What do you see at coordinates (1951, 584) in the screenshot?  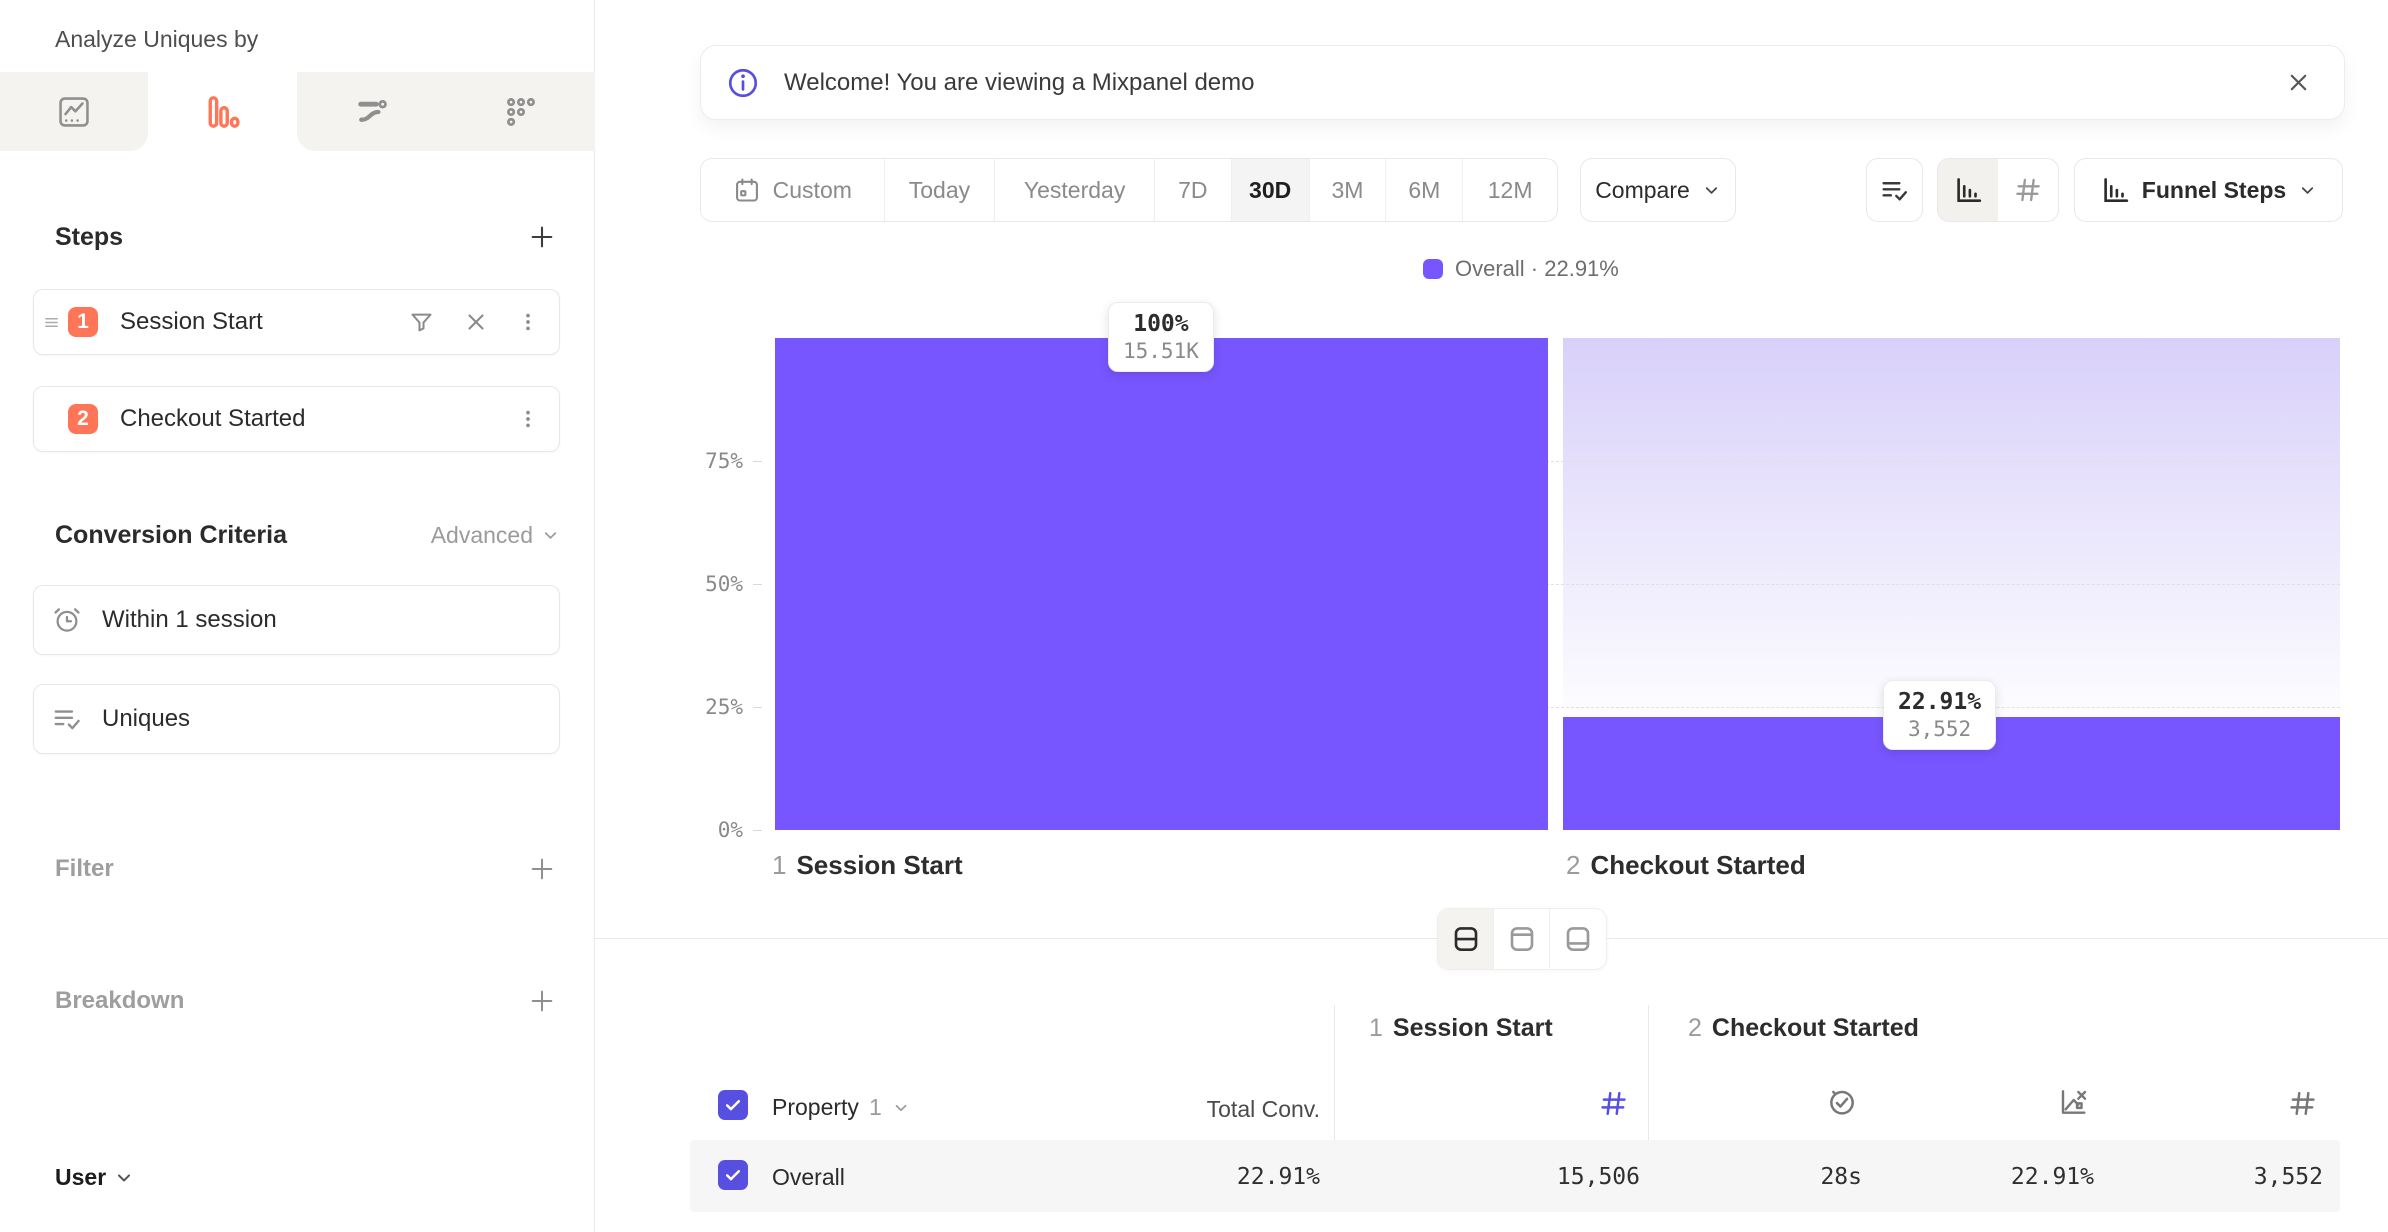 I see `funnel-column-checkout-started` at bounding box center [1951, 584].